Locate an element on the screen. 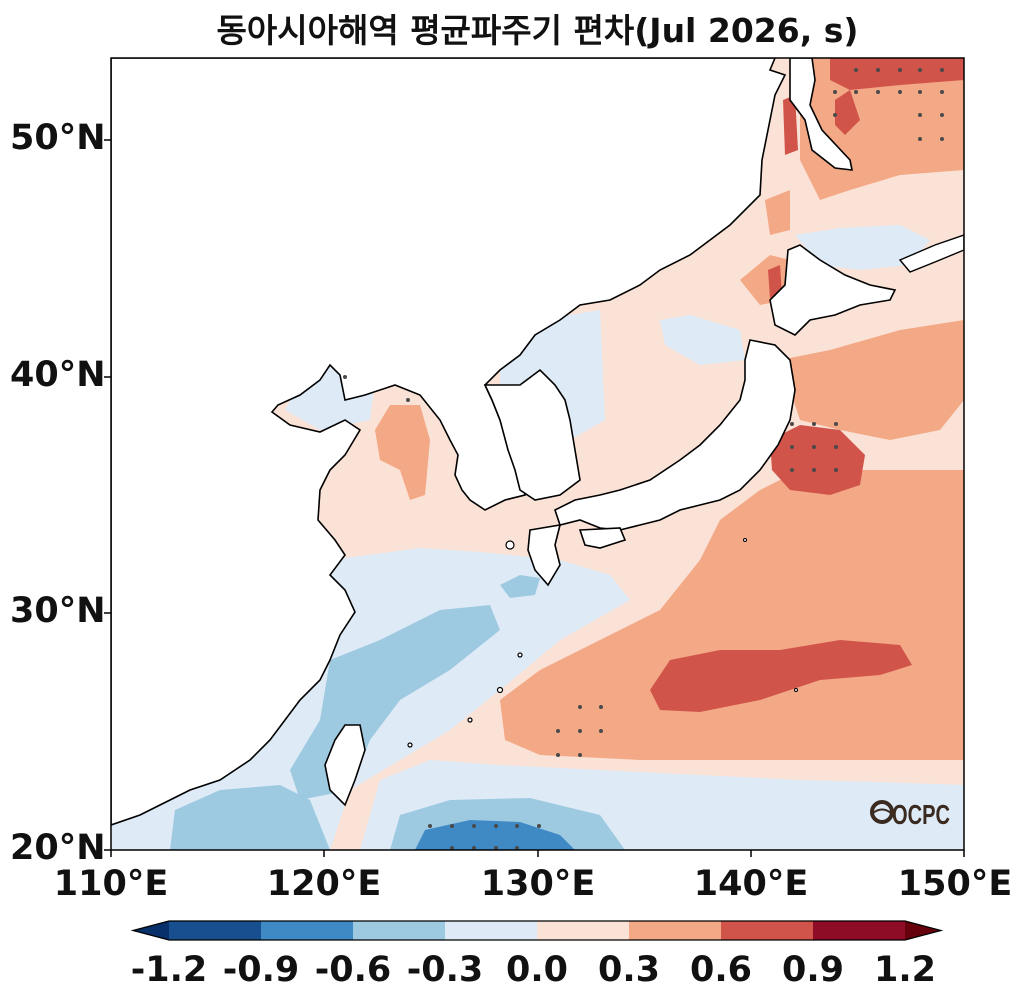 This screenshot has height=1001, width=1025. anomaly-neg-zone-eastsea is located at coordinates (702, 340).